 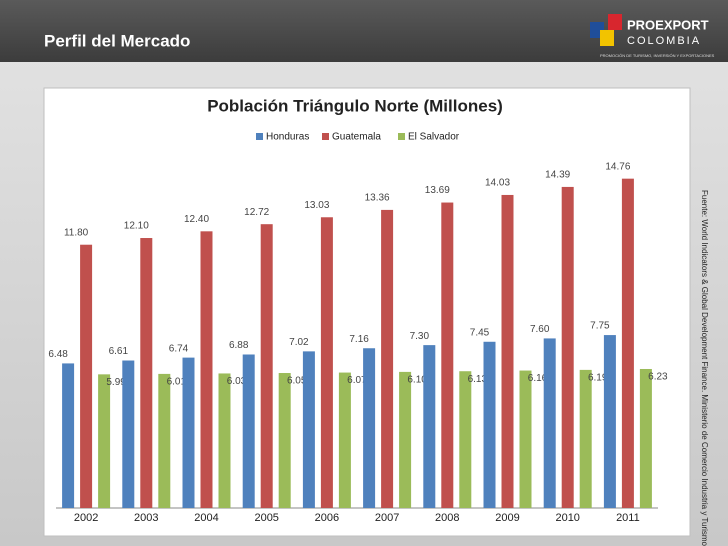 What do you see at coordinates (507, 518) in the screenshot?
I see `x-tick-label: 2009` at bounding box center [507, 518].